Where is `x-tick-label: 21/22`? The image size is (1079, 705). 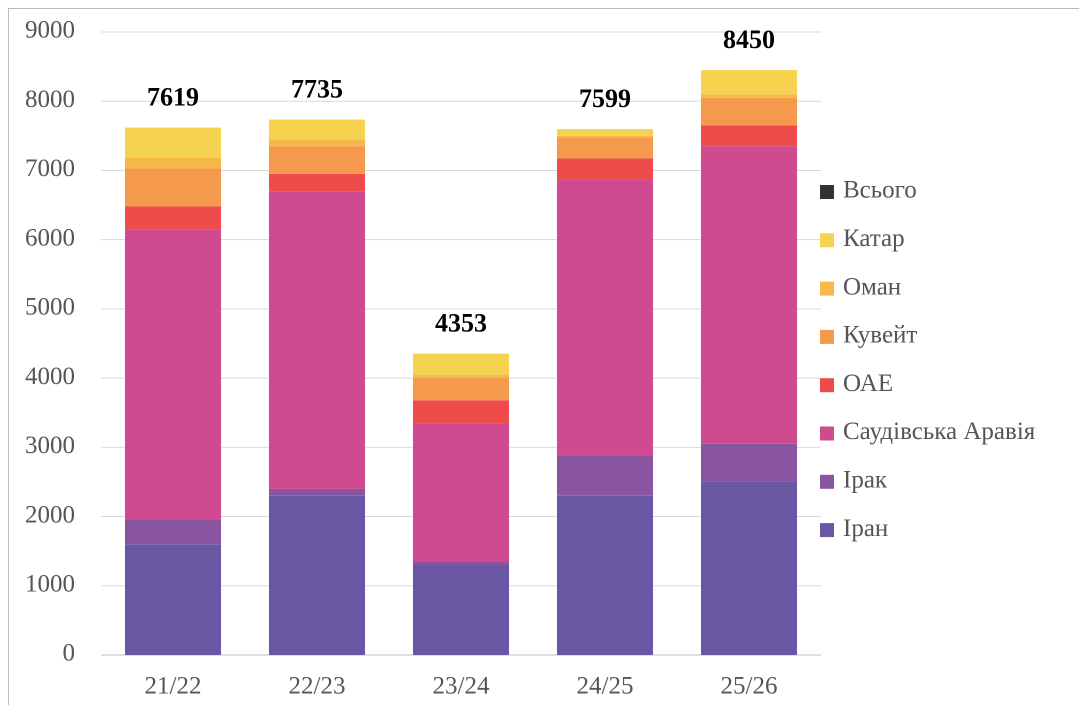
x-tick-label: 21/22 is located at coordinates (173, 686).